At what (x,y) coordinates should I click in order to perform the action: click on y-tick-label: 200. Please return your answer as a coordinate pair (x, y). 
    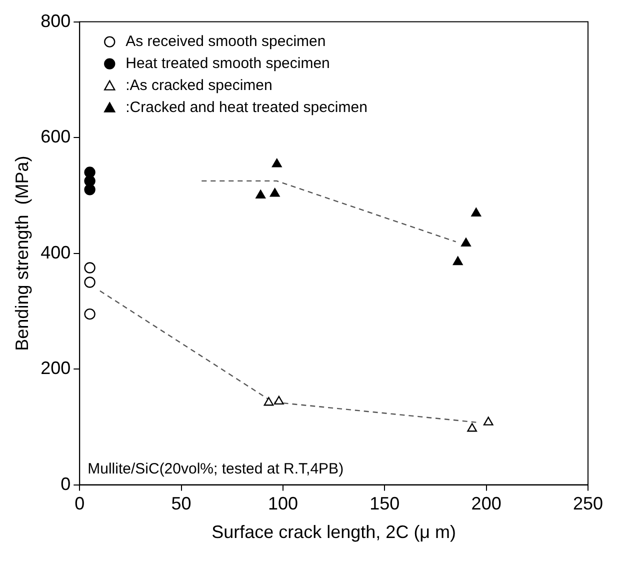
    Looking at the image, I should click on (55, 368).